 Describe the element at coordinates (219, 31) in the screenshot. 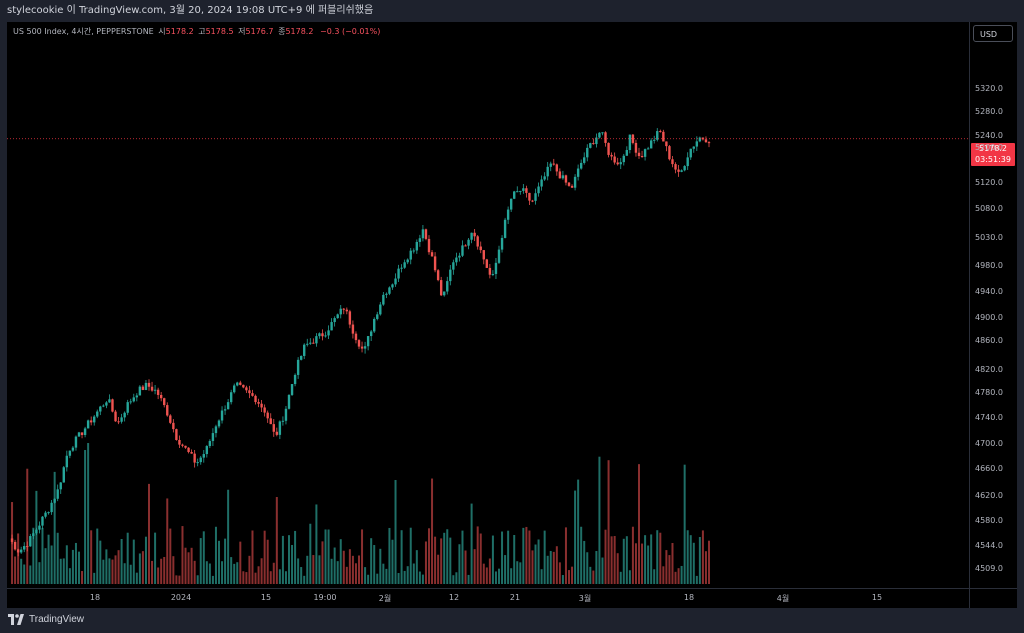

I see `legend-high: 5178.5` at that location.